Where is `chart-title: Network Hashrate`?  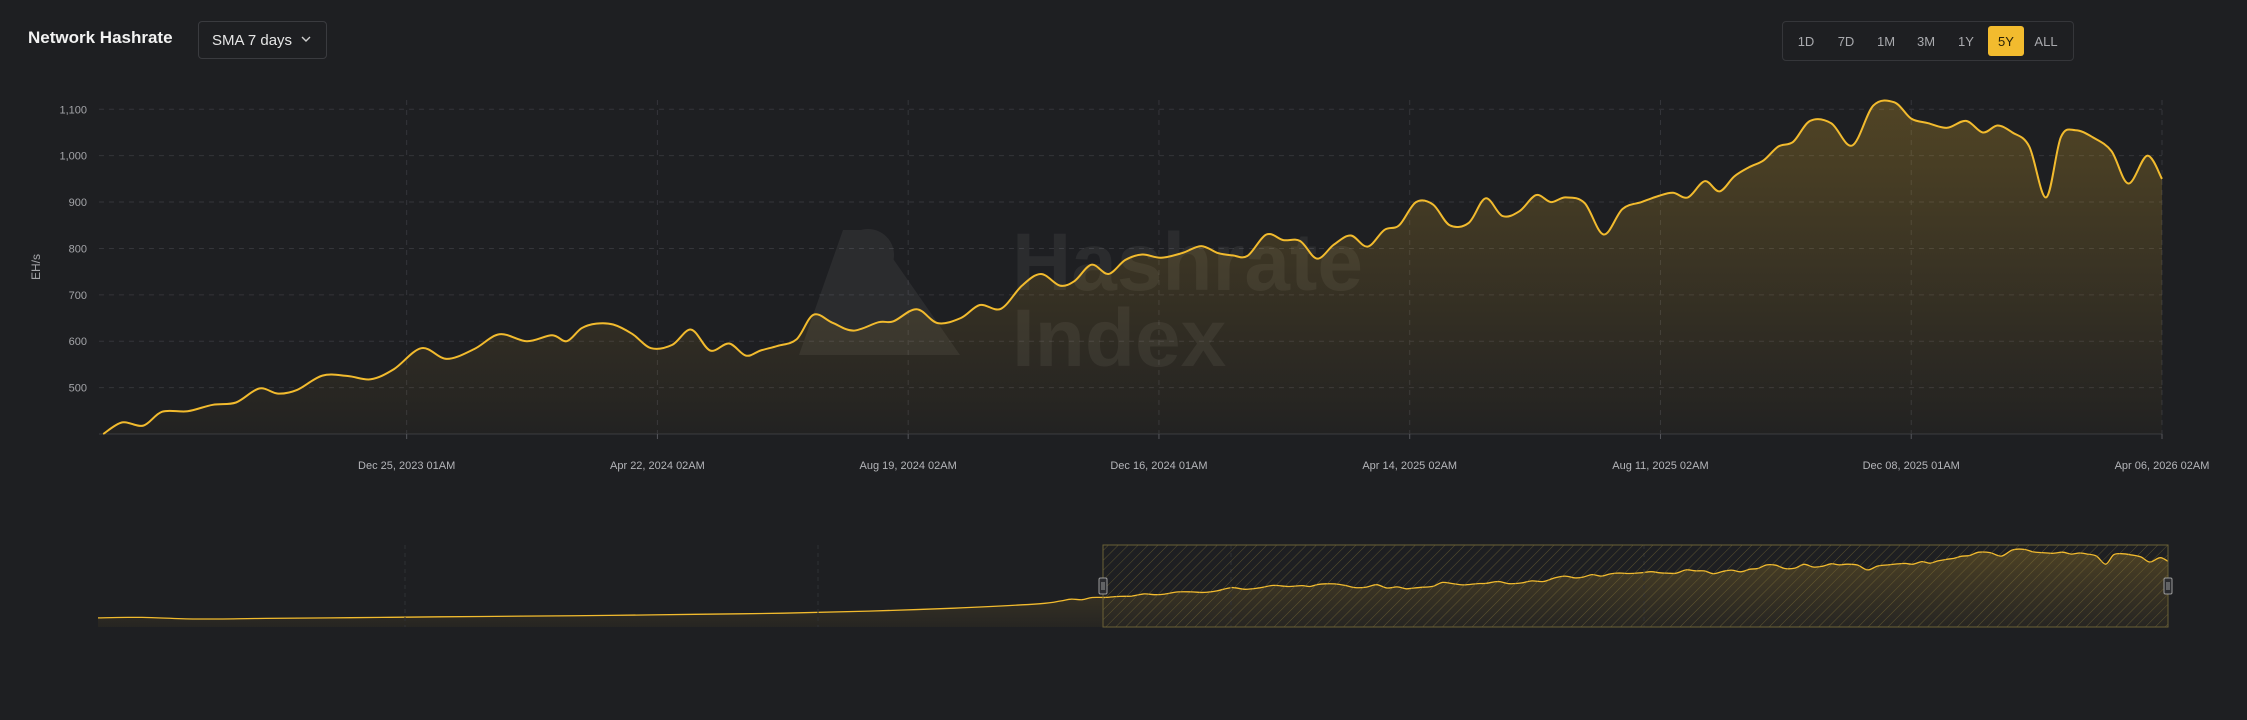 chart-title: Network Hashrate is located at coordinates (100, 37).